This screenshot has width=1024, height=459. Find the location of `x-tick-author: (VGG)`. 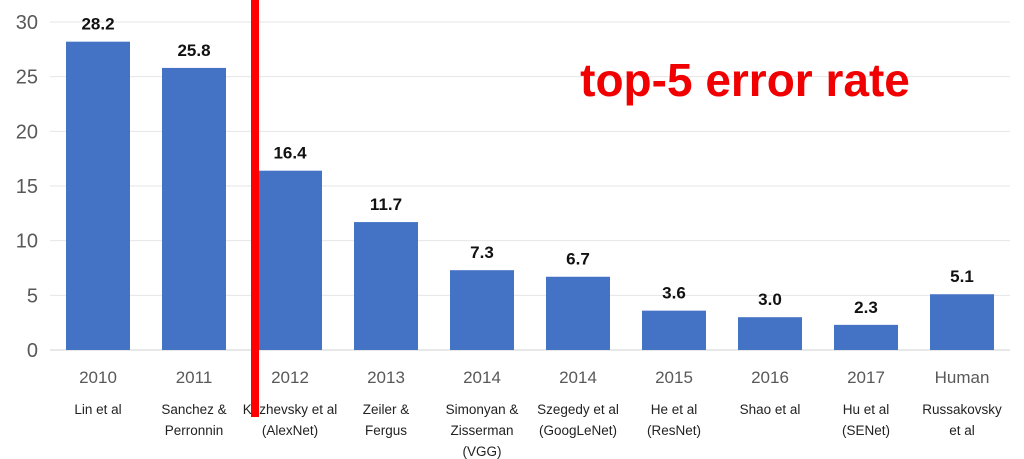

x-tick-author: (VGG) is located at coordinates (482, 451).